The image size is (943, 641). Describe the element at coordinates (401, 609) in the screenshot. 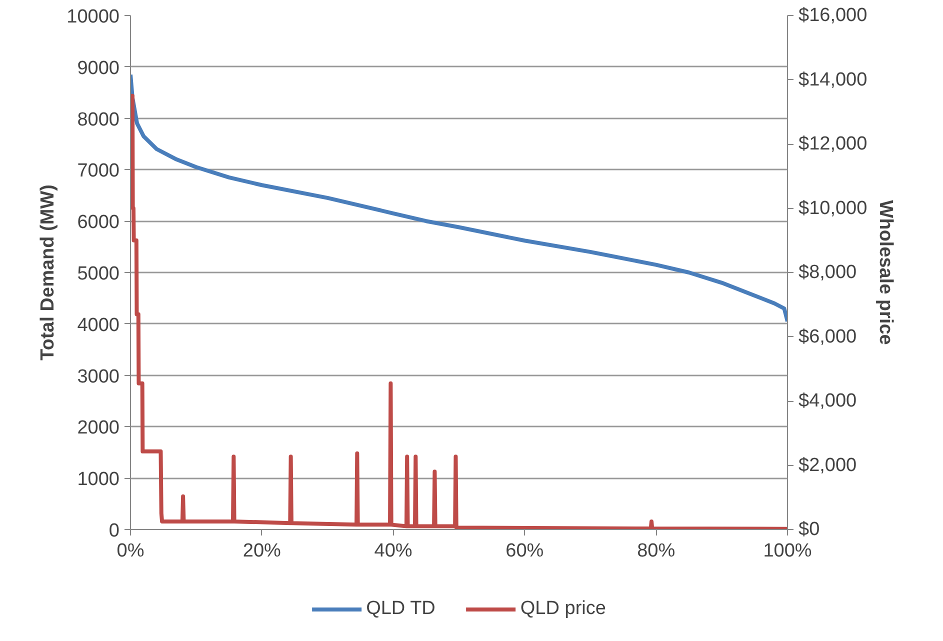

I see `legend-label: QLD TD` at that location.